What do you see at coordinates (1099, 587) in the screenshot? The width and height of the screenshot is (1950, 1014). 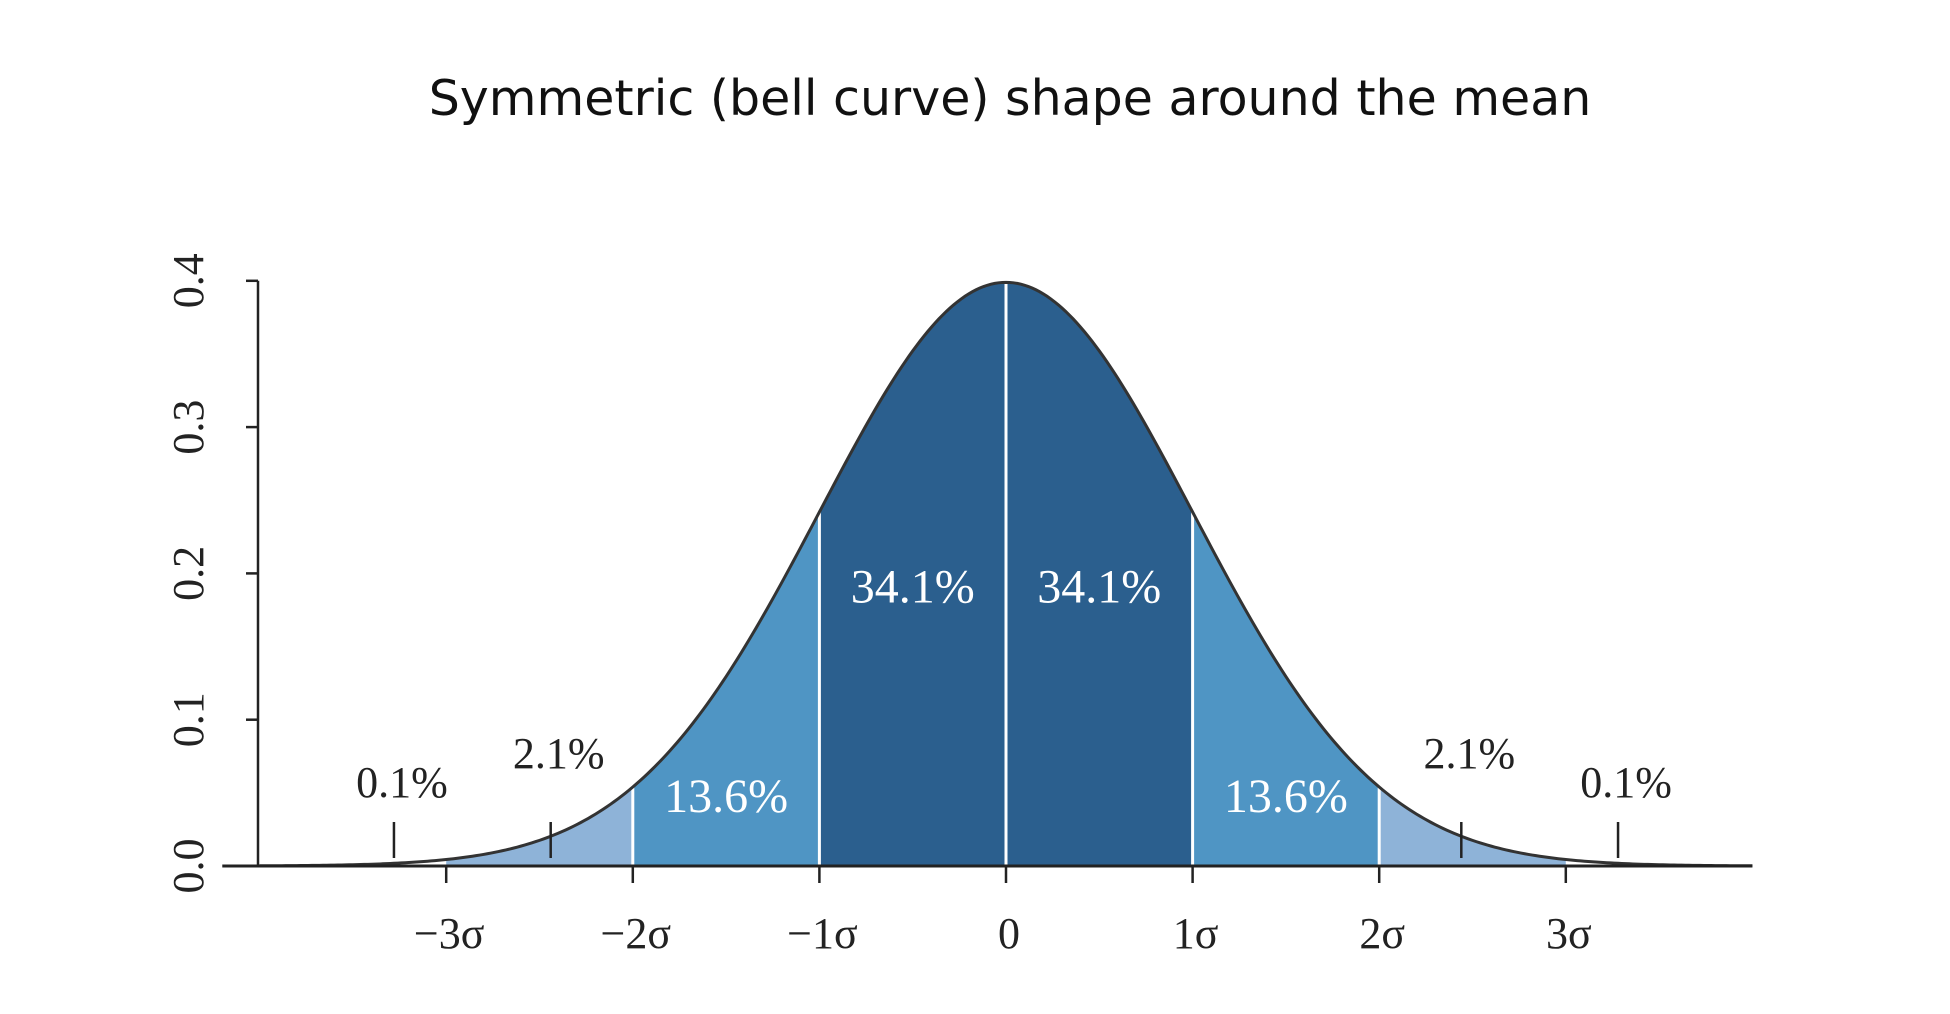 I see `region-label-4: 34.1%` at bounding box center [1099, 587].